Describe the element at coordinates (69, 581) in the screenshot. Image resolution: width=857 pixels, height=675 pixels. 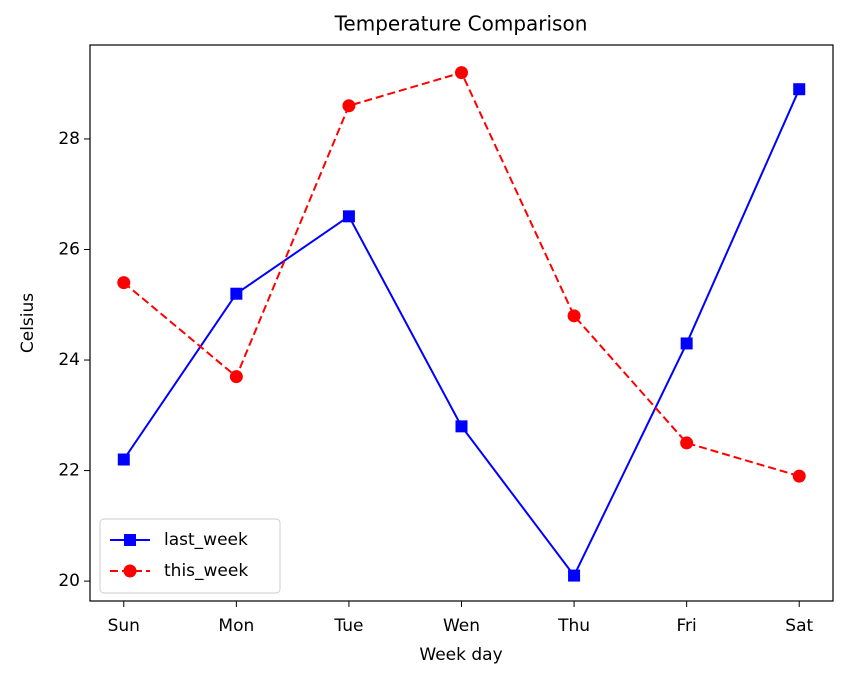
I see `y-tick-label: 20` at that location.